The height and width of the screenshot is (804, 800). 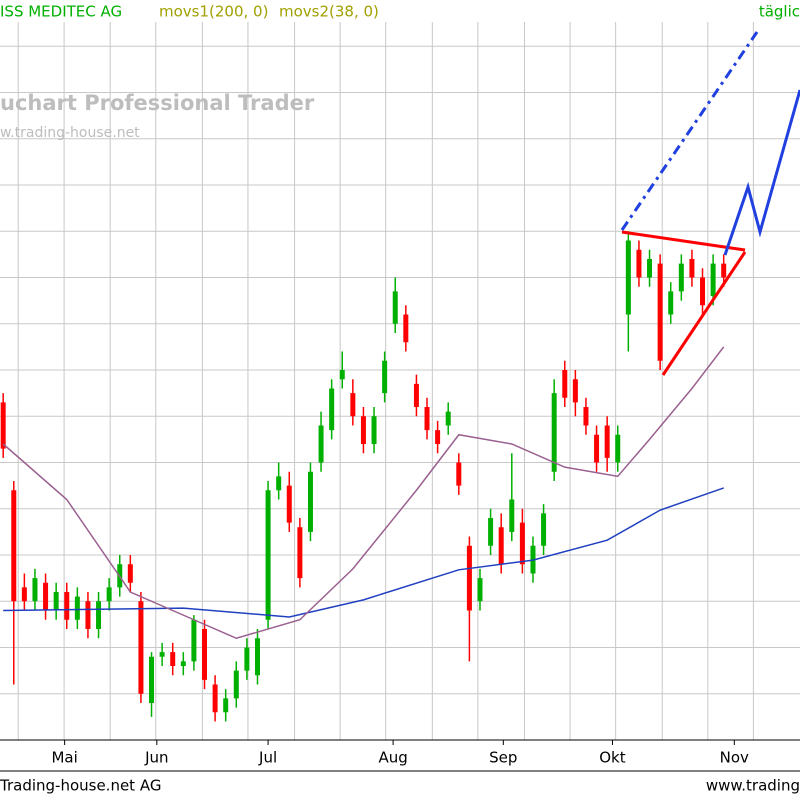 I want to click on x-tick-label: Okt, so click(x=612, y=758).